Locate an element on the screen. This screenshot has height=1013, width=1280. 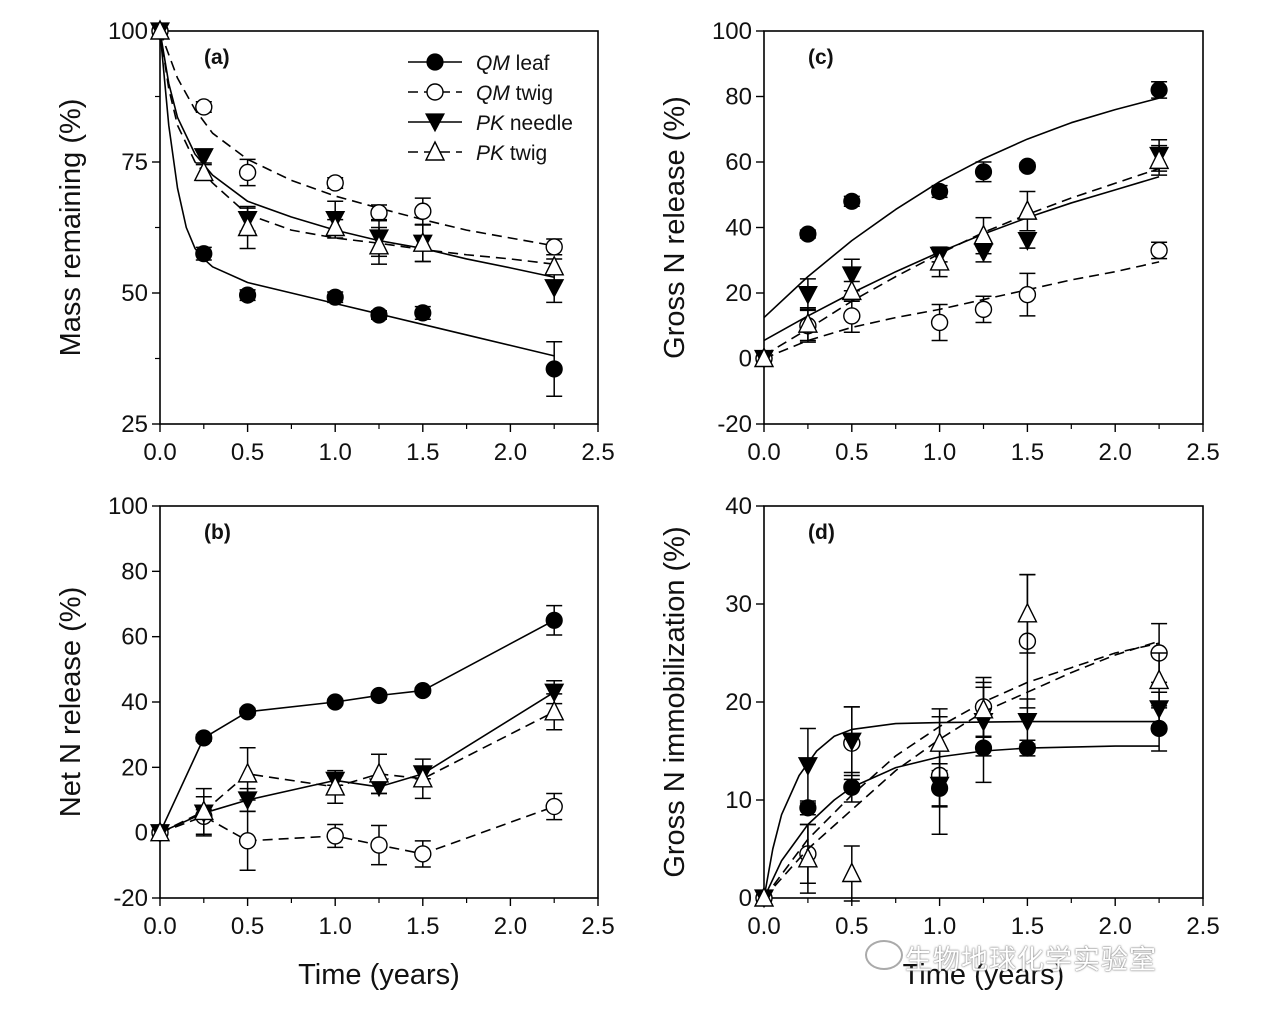
legend-item: PK twig is located at coordinates (477, 152).